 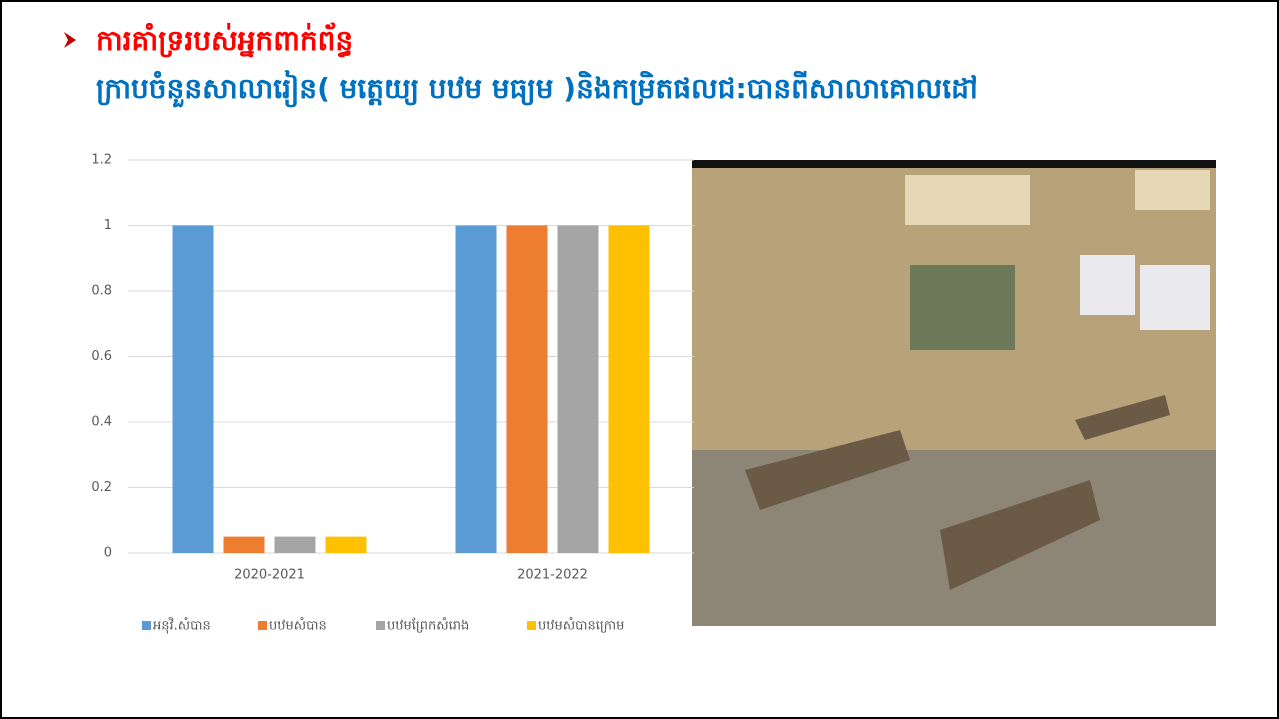 What do you see at coordinates (182, 626) in the screenshot?
I see `legend-label: អនុវិ.សំបាន` at bounding box center [182, 626].